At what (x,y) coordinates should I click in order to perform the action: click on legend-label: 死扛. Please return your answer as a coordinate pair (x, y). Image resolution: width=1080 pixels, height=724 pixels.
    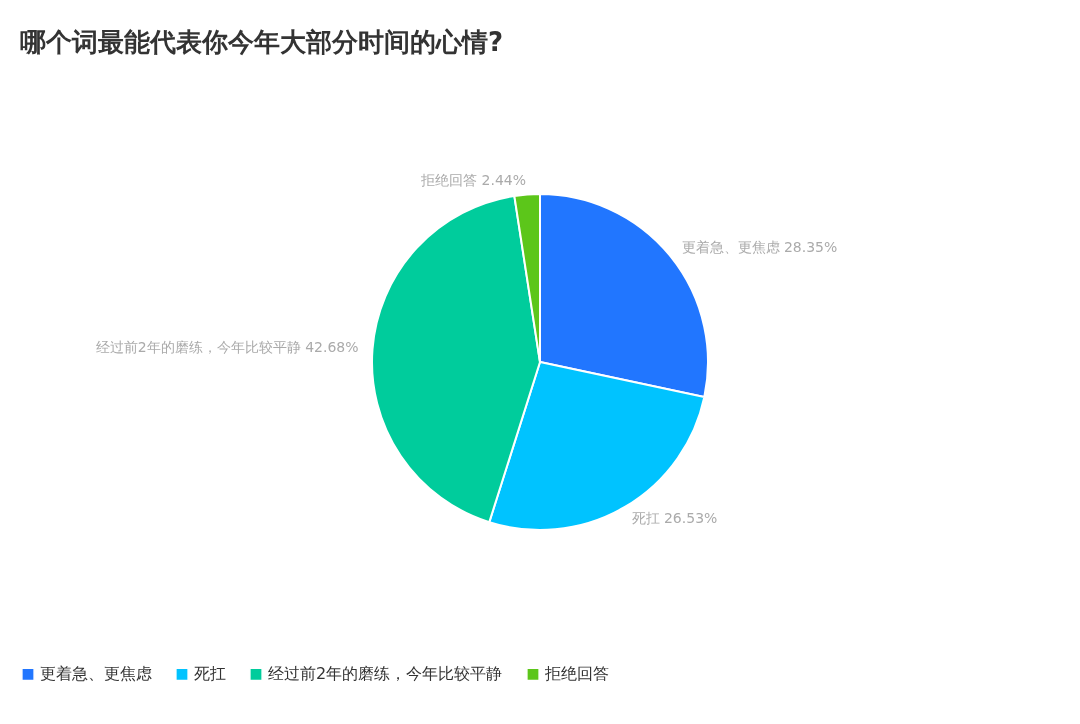
    Looking at the image, I should click on (210, 674).